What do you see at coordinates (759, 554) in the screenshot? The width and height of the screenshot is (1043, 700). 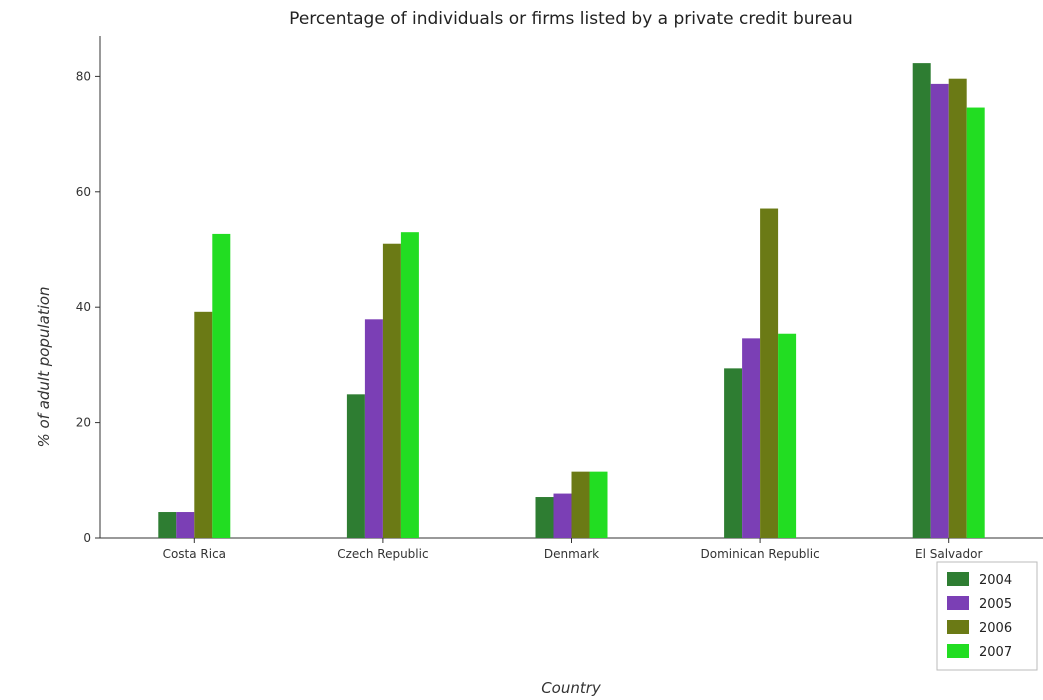 I see `x-tick-label: Dominican Republic` at bounding box center [759, 554].